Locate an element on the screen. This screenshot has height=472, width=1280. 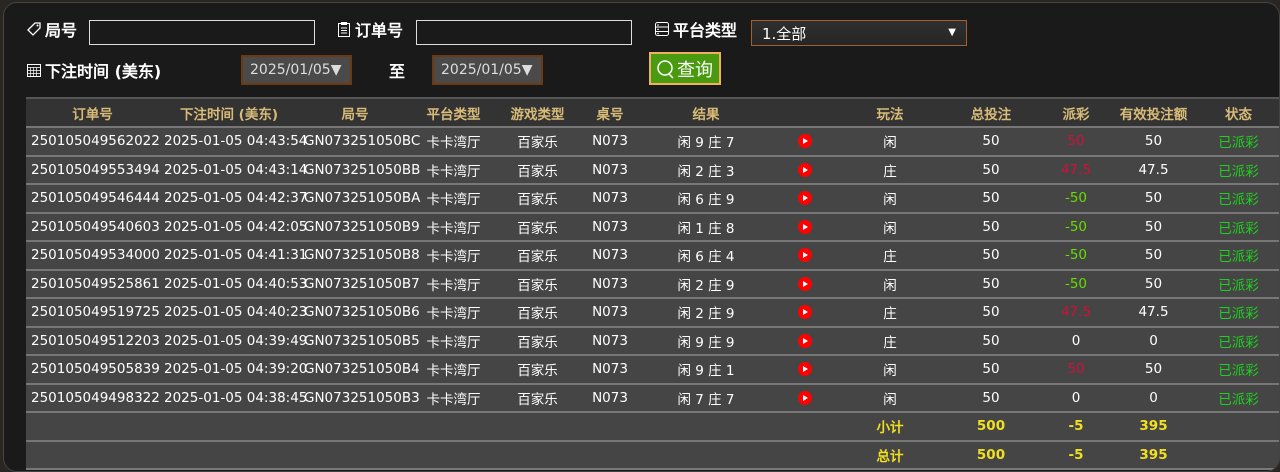
date-to-select: 2025/01/05▼ is located at coordinates (487, 70).